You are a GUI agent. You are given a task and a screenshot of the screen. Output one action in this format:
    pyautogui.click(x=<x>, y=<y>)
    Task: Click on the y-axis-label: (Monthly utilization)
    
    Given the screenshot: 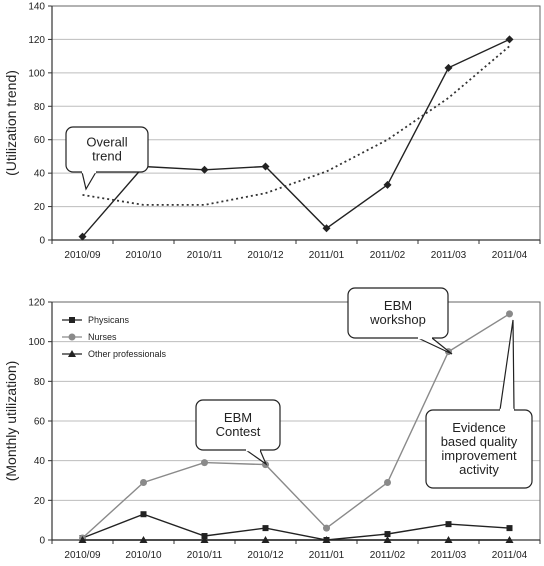 What is the action you would take?
    pyautogui.click(x=11, y=421)
    